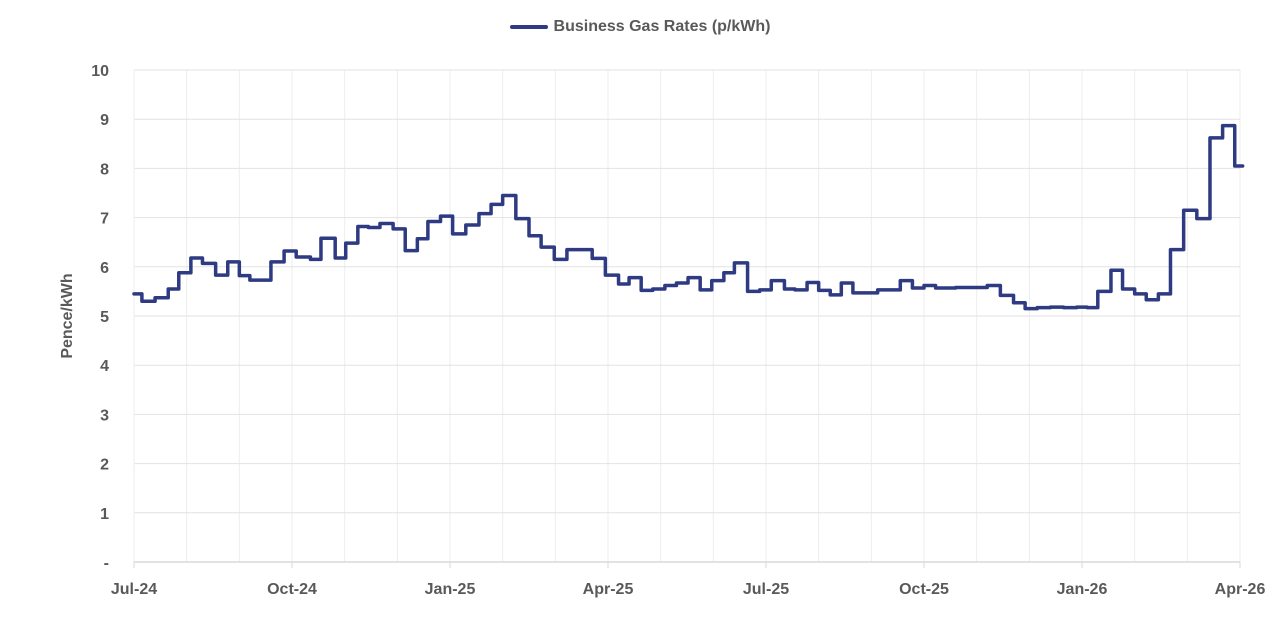 The width and height of the screenshot is (1280, 617). I want to click on x-tick-label: Oct-24, so click(292, 589).